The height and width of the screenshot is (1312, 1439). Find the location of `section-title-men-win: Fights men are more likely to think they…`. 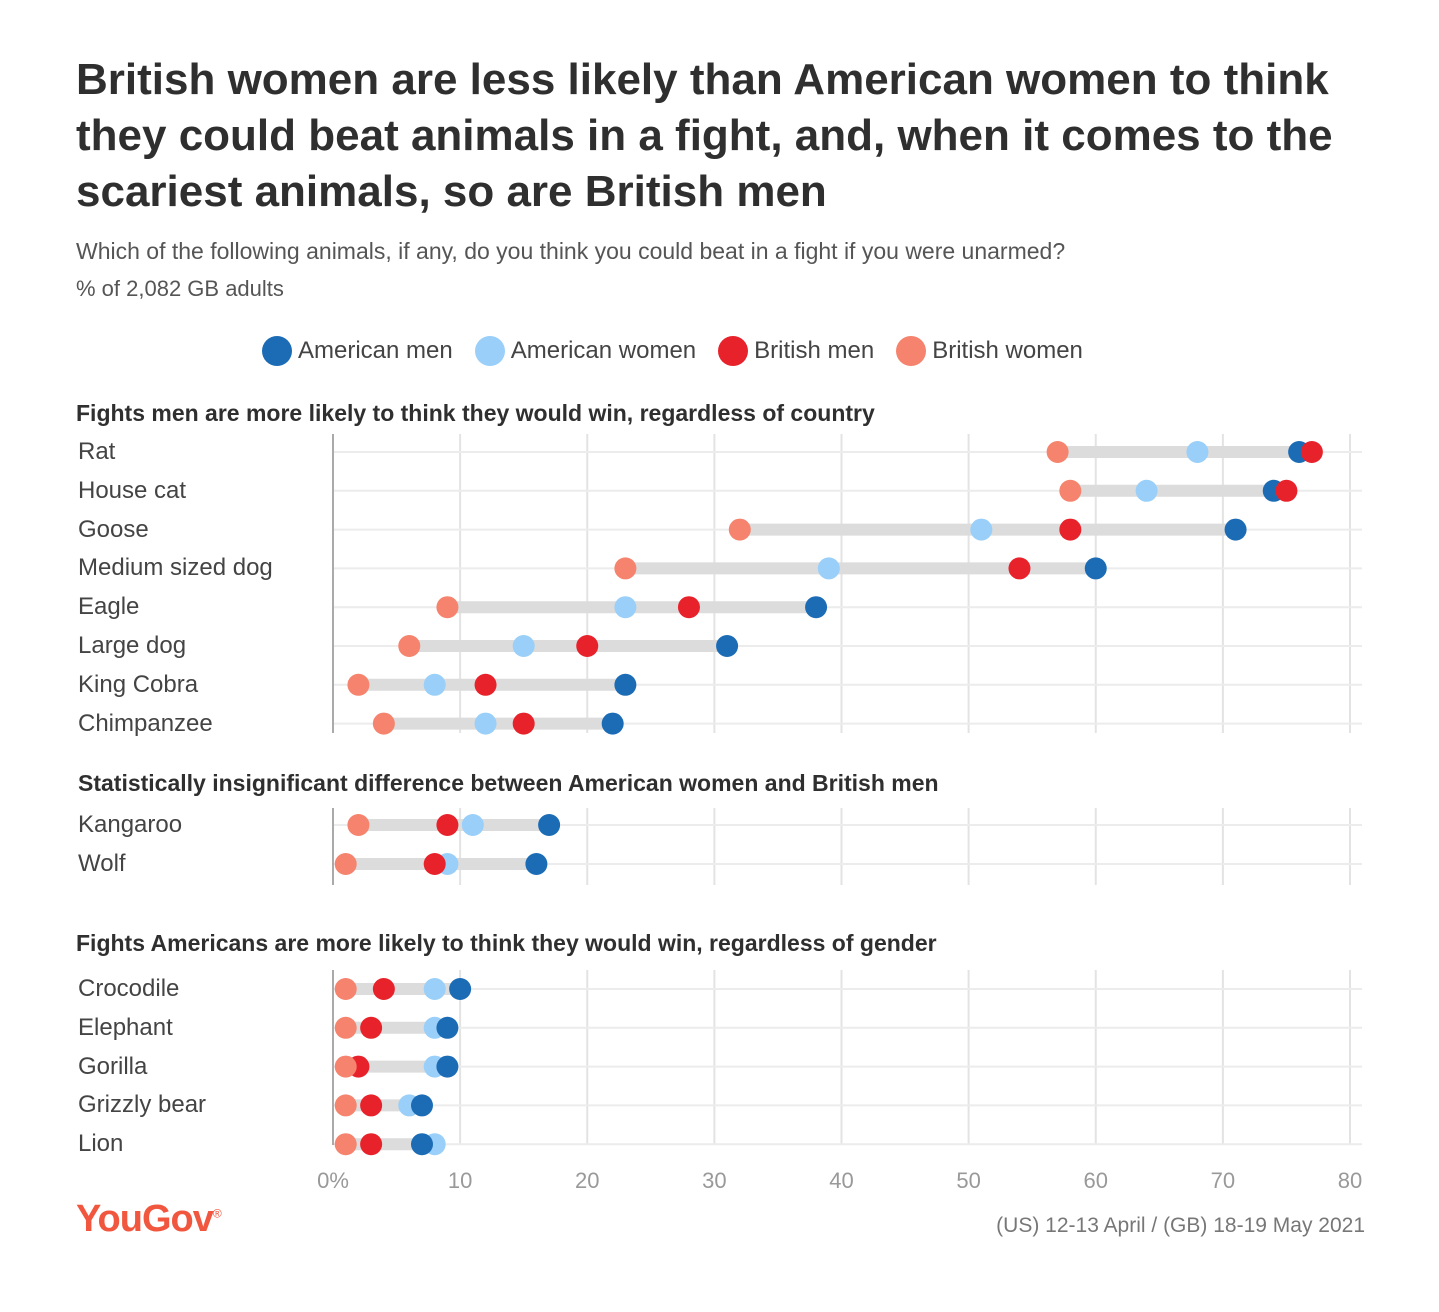

section-title-men-win: Fights men are more likely to think they… is located at coordinates (475, 413).